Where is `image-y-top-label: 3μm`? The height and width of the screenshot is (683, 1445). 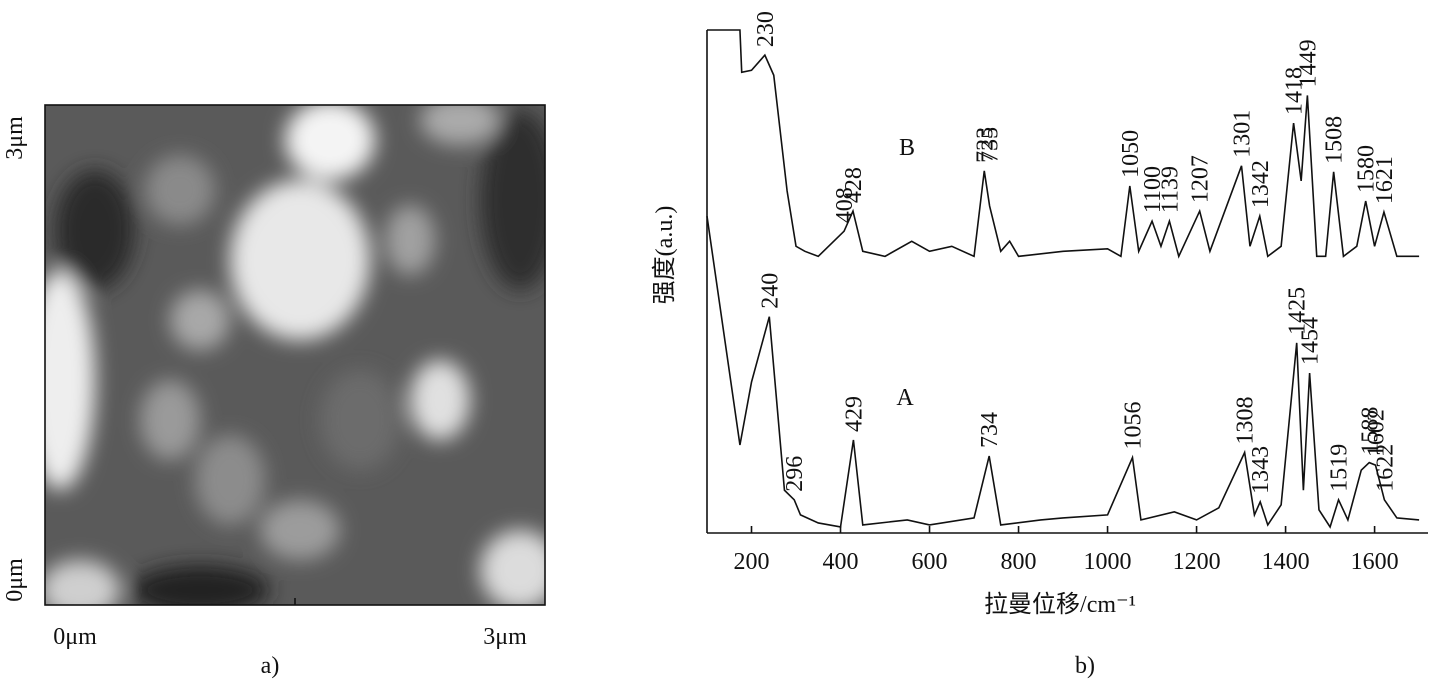
image-y-top-label: 3μm is located at coordinates (15, 138).